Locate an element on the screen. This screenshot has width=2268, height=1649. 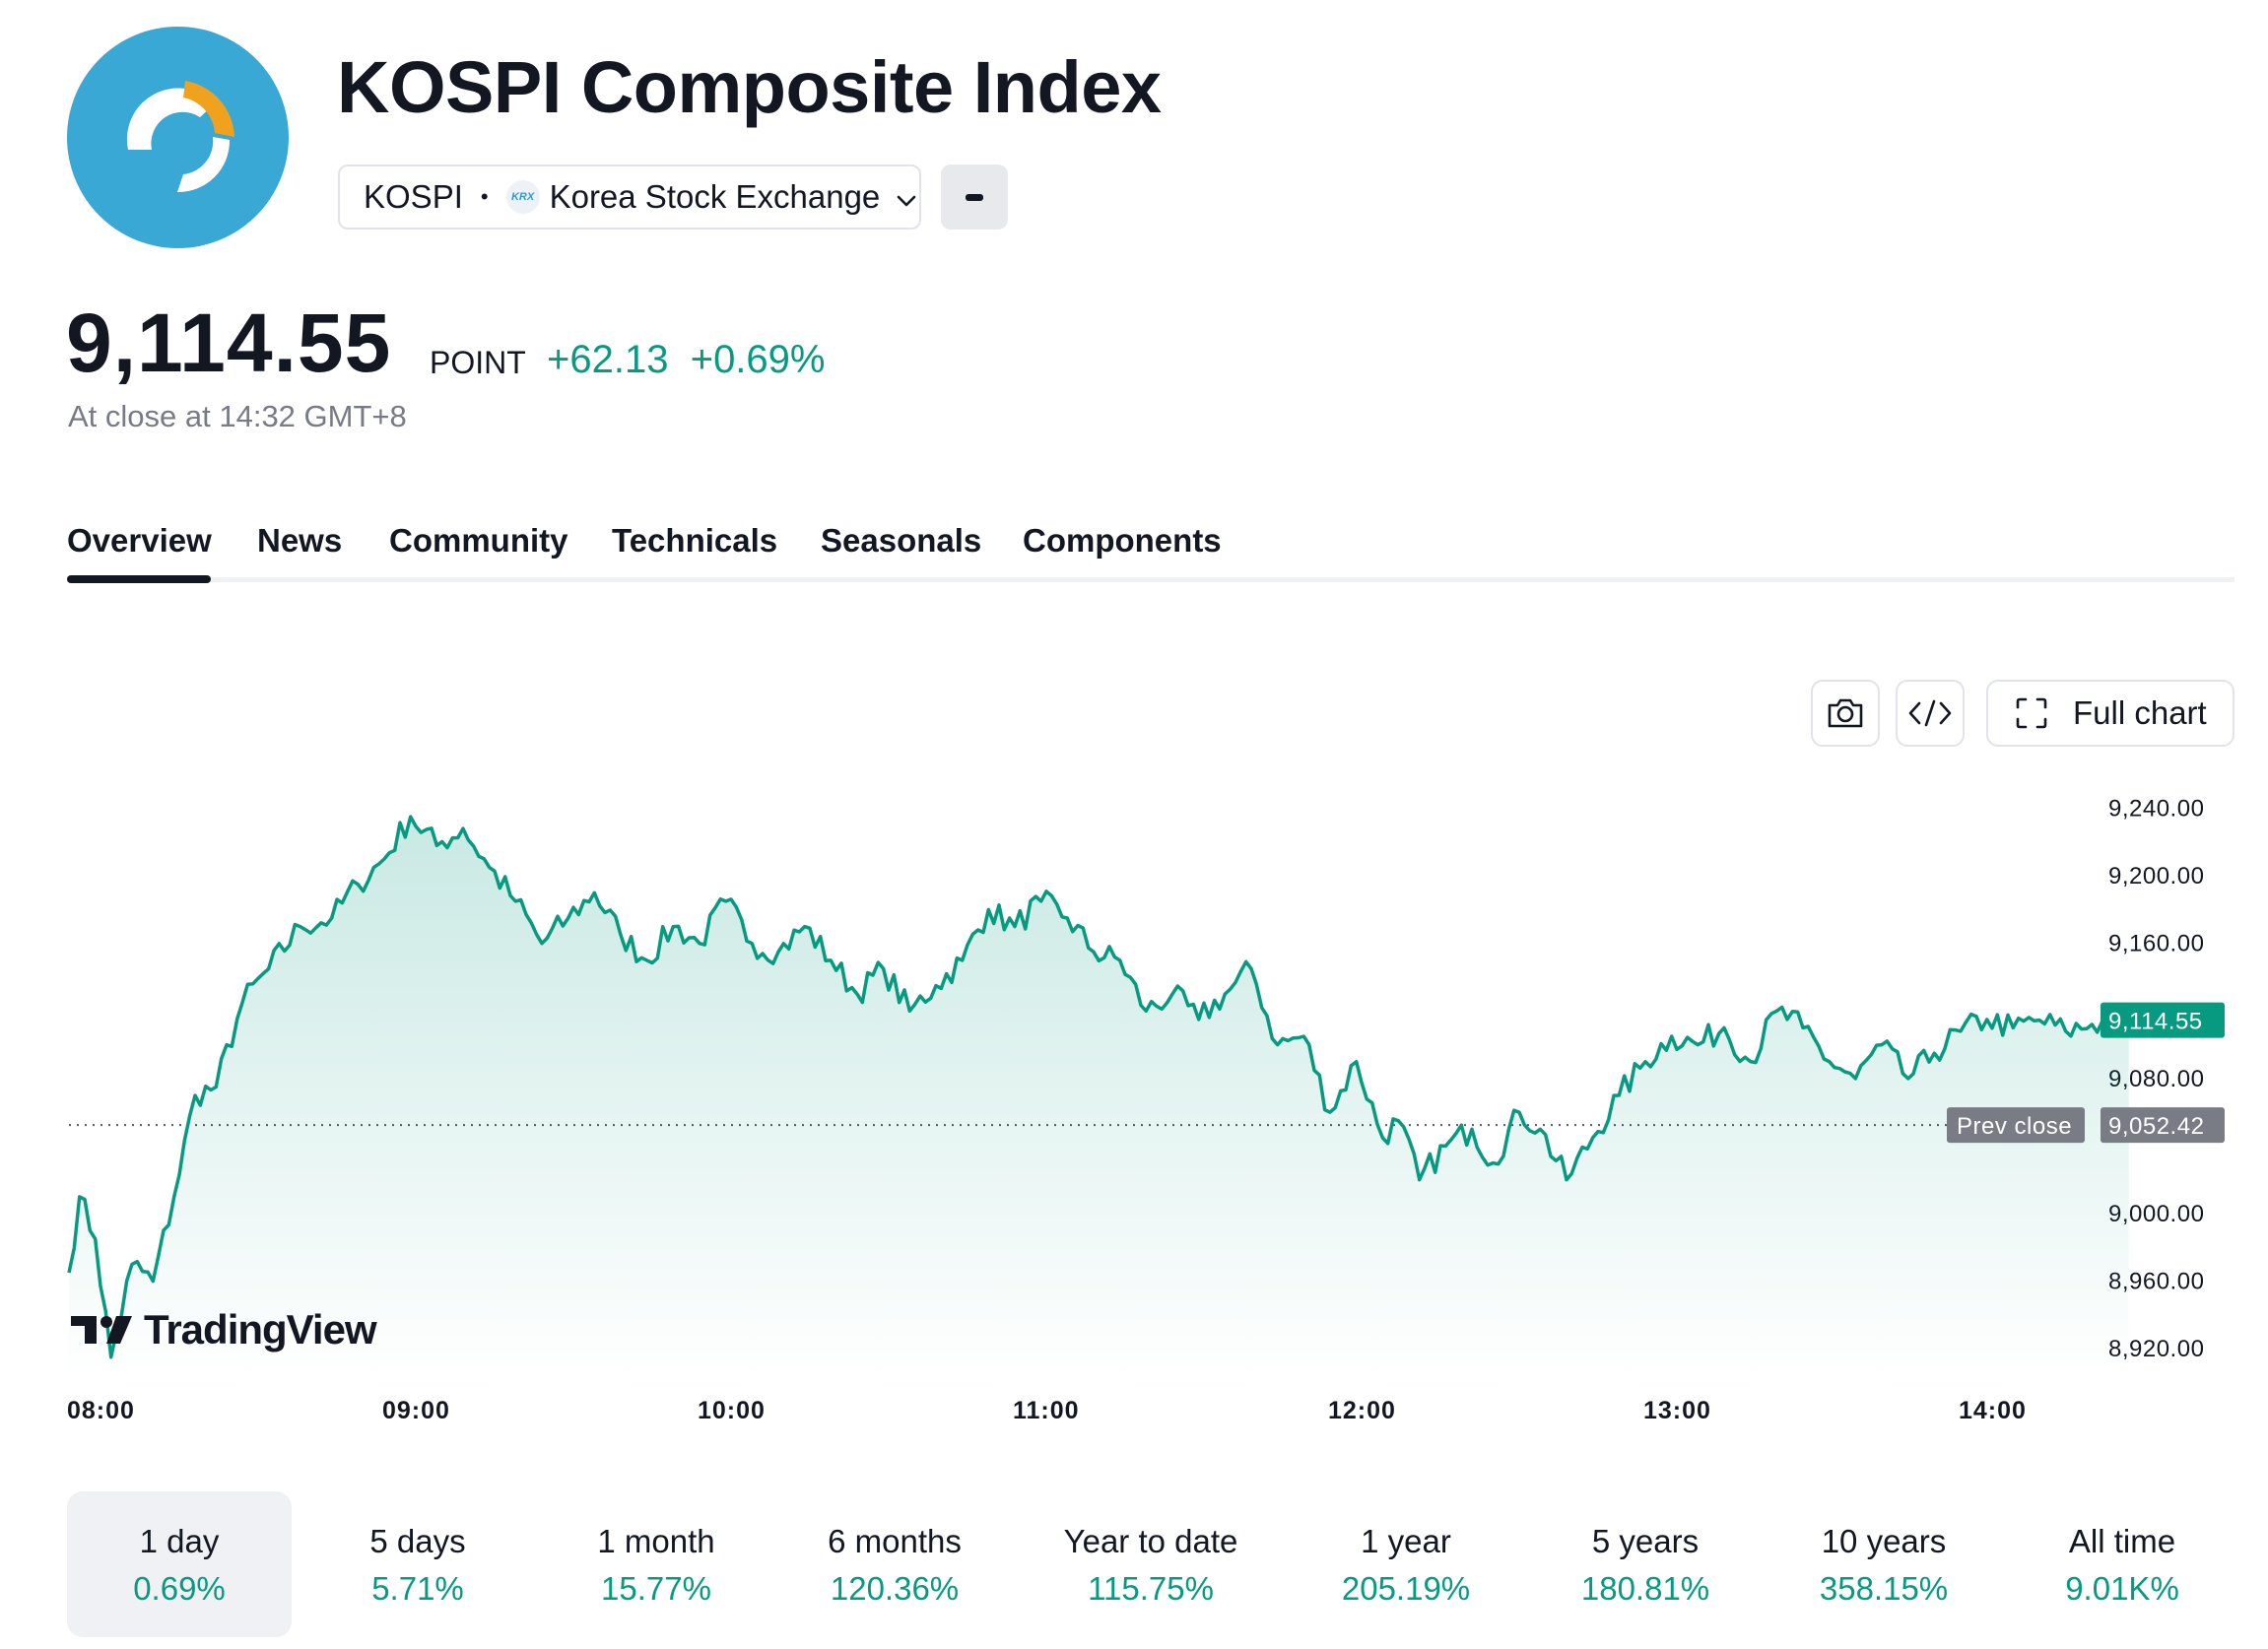
period-6-months: 6 months 120.36% is located at coordinates (894, 1564).